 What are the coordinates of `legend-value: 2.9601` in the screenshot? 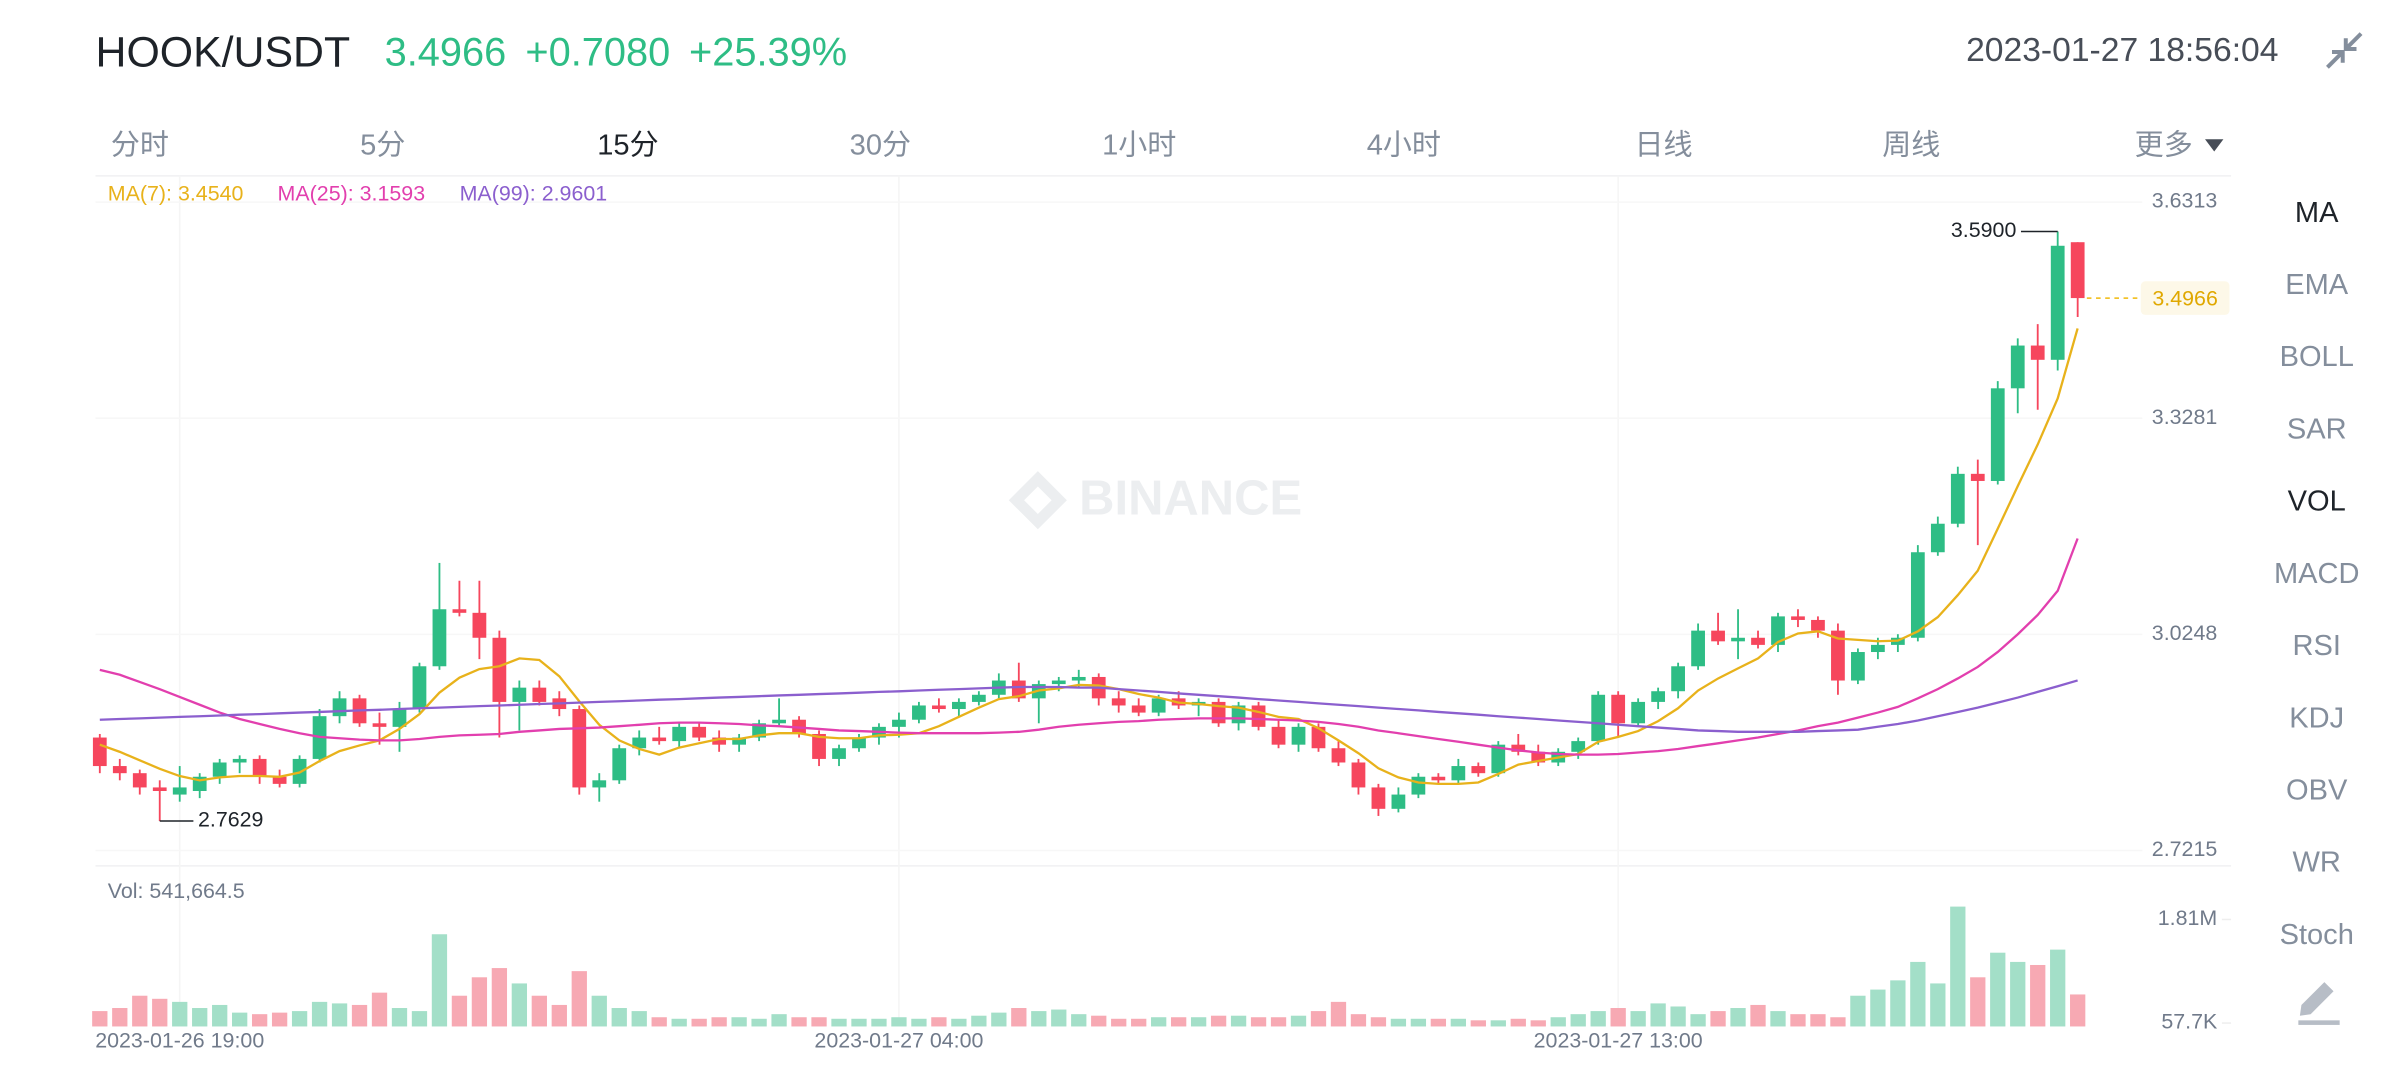 It's located at (574, 193).